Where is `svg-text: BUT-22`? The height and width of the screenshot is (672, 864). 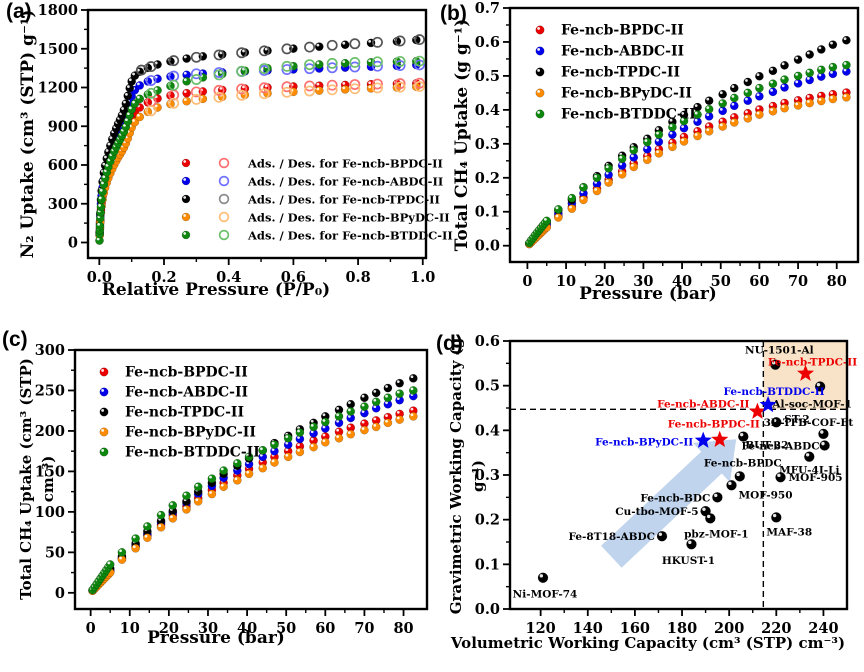
svg-text: BUT-22 is located at coordinates (766, 446).